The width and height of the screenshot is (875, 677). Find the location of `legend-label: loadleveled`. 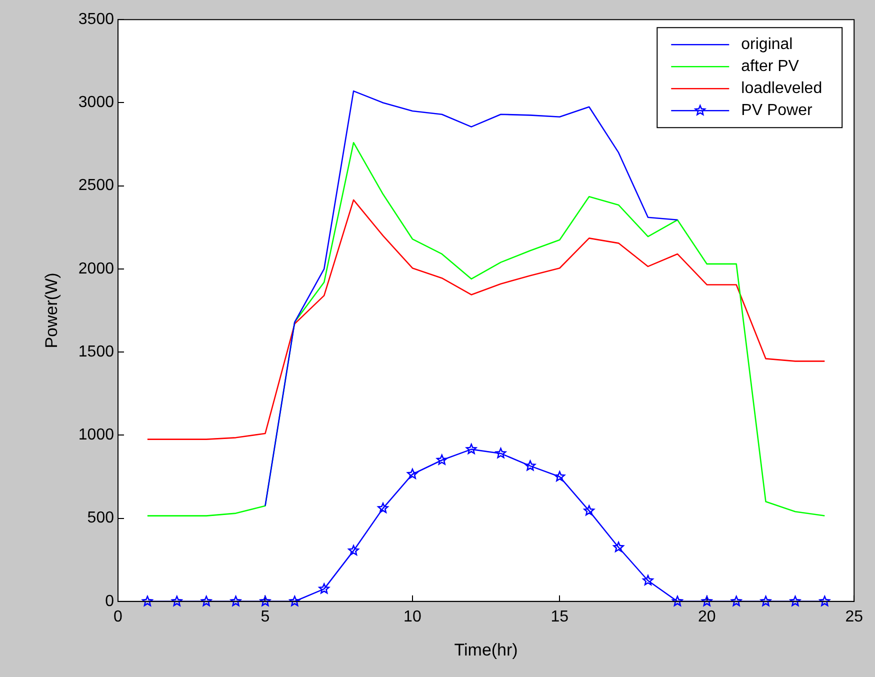

legend-label: loadleveled is located at coordinates (781, 89).